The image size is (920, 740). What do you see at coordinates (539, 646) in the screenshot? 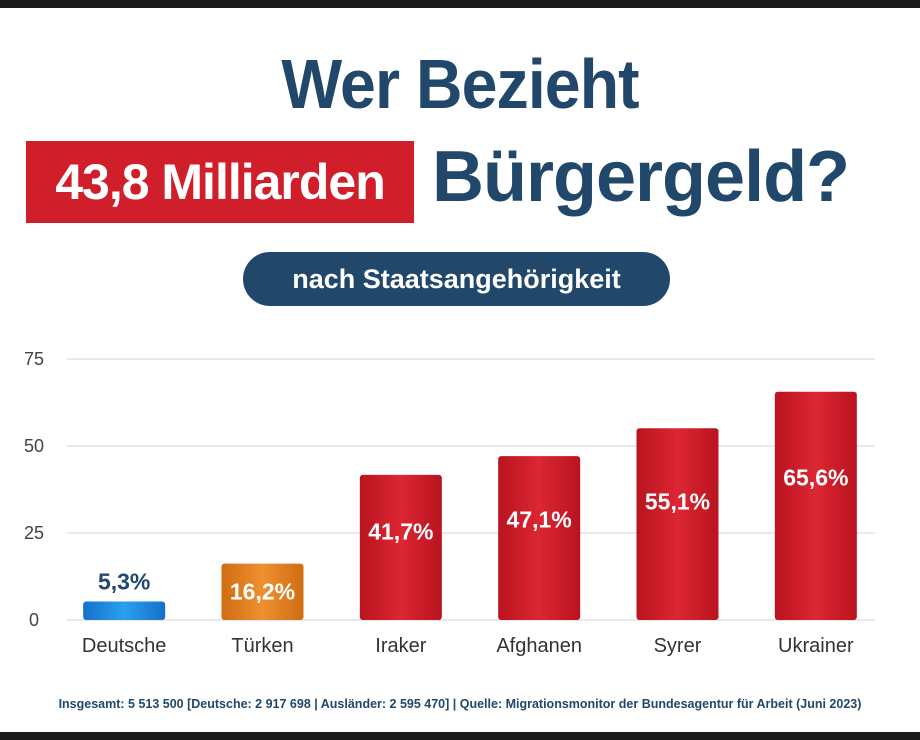
I see `category-label-afghanen: Afghanen` at bounding box center [539, 646].